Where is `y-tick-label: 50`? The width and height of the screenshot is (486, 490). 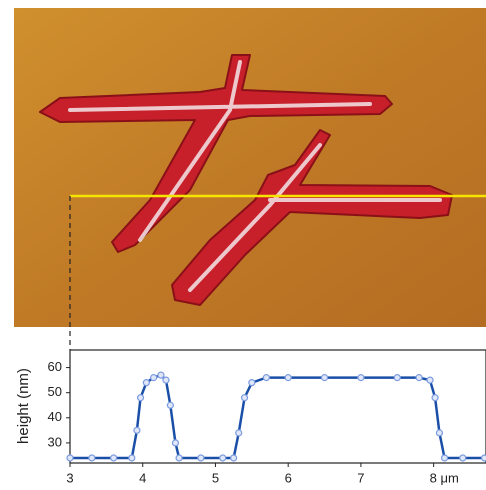 y-tick-label: 50 is located at coordinates (55, 391).